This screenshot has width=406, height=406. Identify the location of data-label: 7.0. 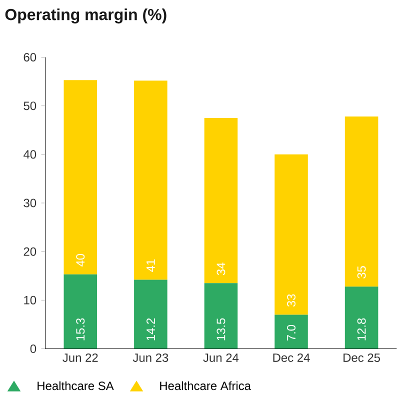
(291, 332).